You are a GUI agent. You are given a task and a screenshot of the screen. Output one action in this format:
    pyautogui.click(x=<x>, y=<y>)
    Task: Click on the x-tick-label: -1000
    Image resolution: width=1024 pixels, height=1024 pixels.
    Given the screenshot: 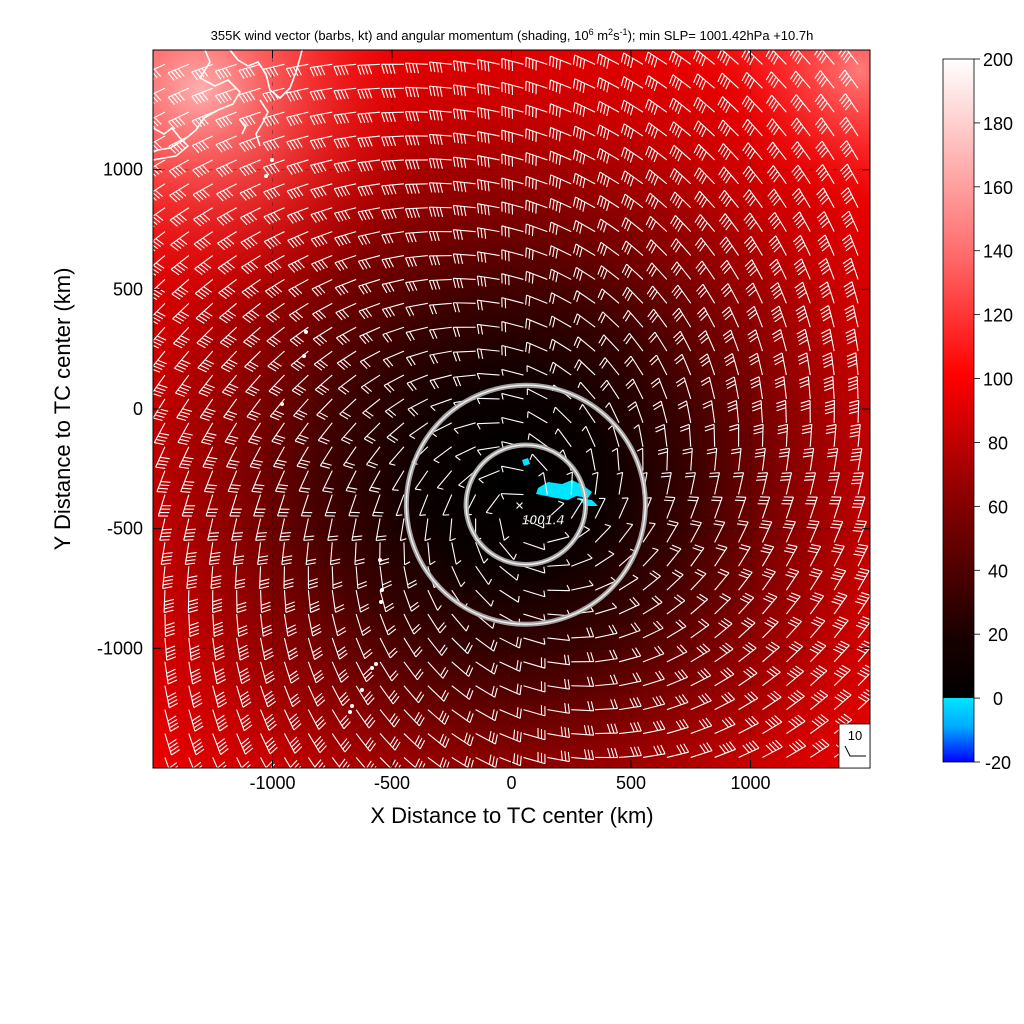 What is the action you would take?
    pyautogui.click(x=272, y=783)
    